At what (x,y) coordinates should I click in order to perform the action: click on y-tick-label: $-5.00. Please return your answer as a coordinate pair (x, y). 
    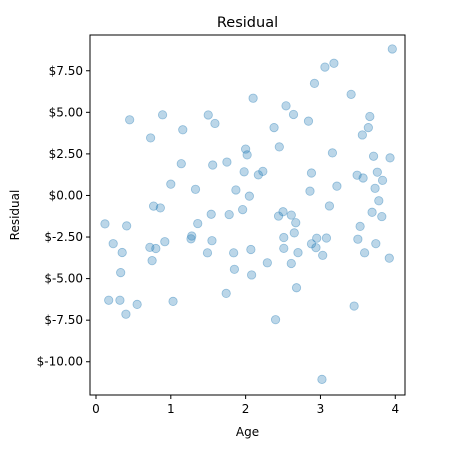
    Looking at the image, I should click on (63, 279).